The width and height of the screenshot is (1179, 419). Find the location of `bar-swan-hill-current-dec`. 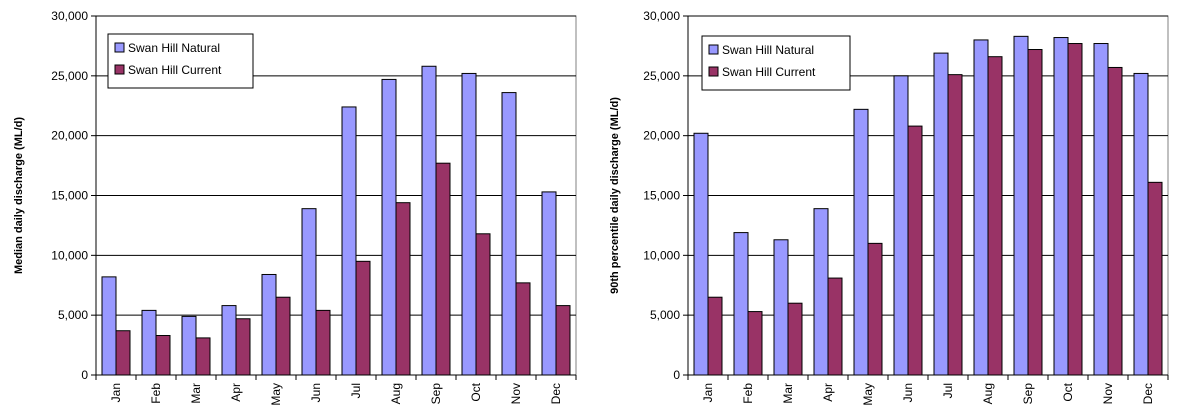

bar-swan-hill-current-dec is located at coordinates (1155, 278).